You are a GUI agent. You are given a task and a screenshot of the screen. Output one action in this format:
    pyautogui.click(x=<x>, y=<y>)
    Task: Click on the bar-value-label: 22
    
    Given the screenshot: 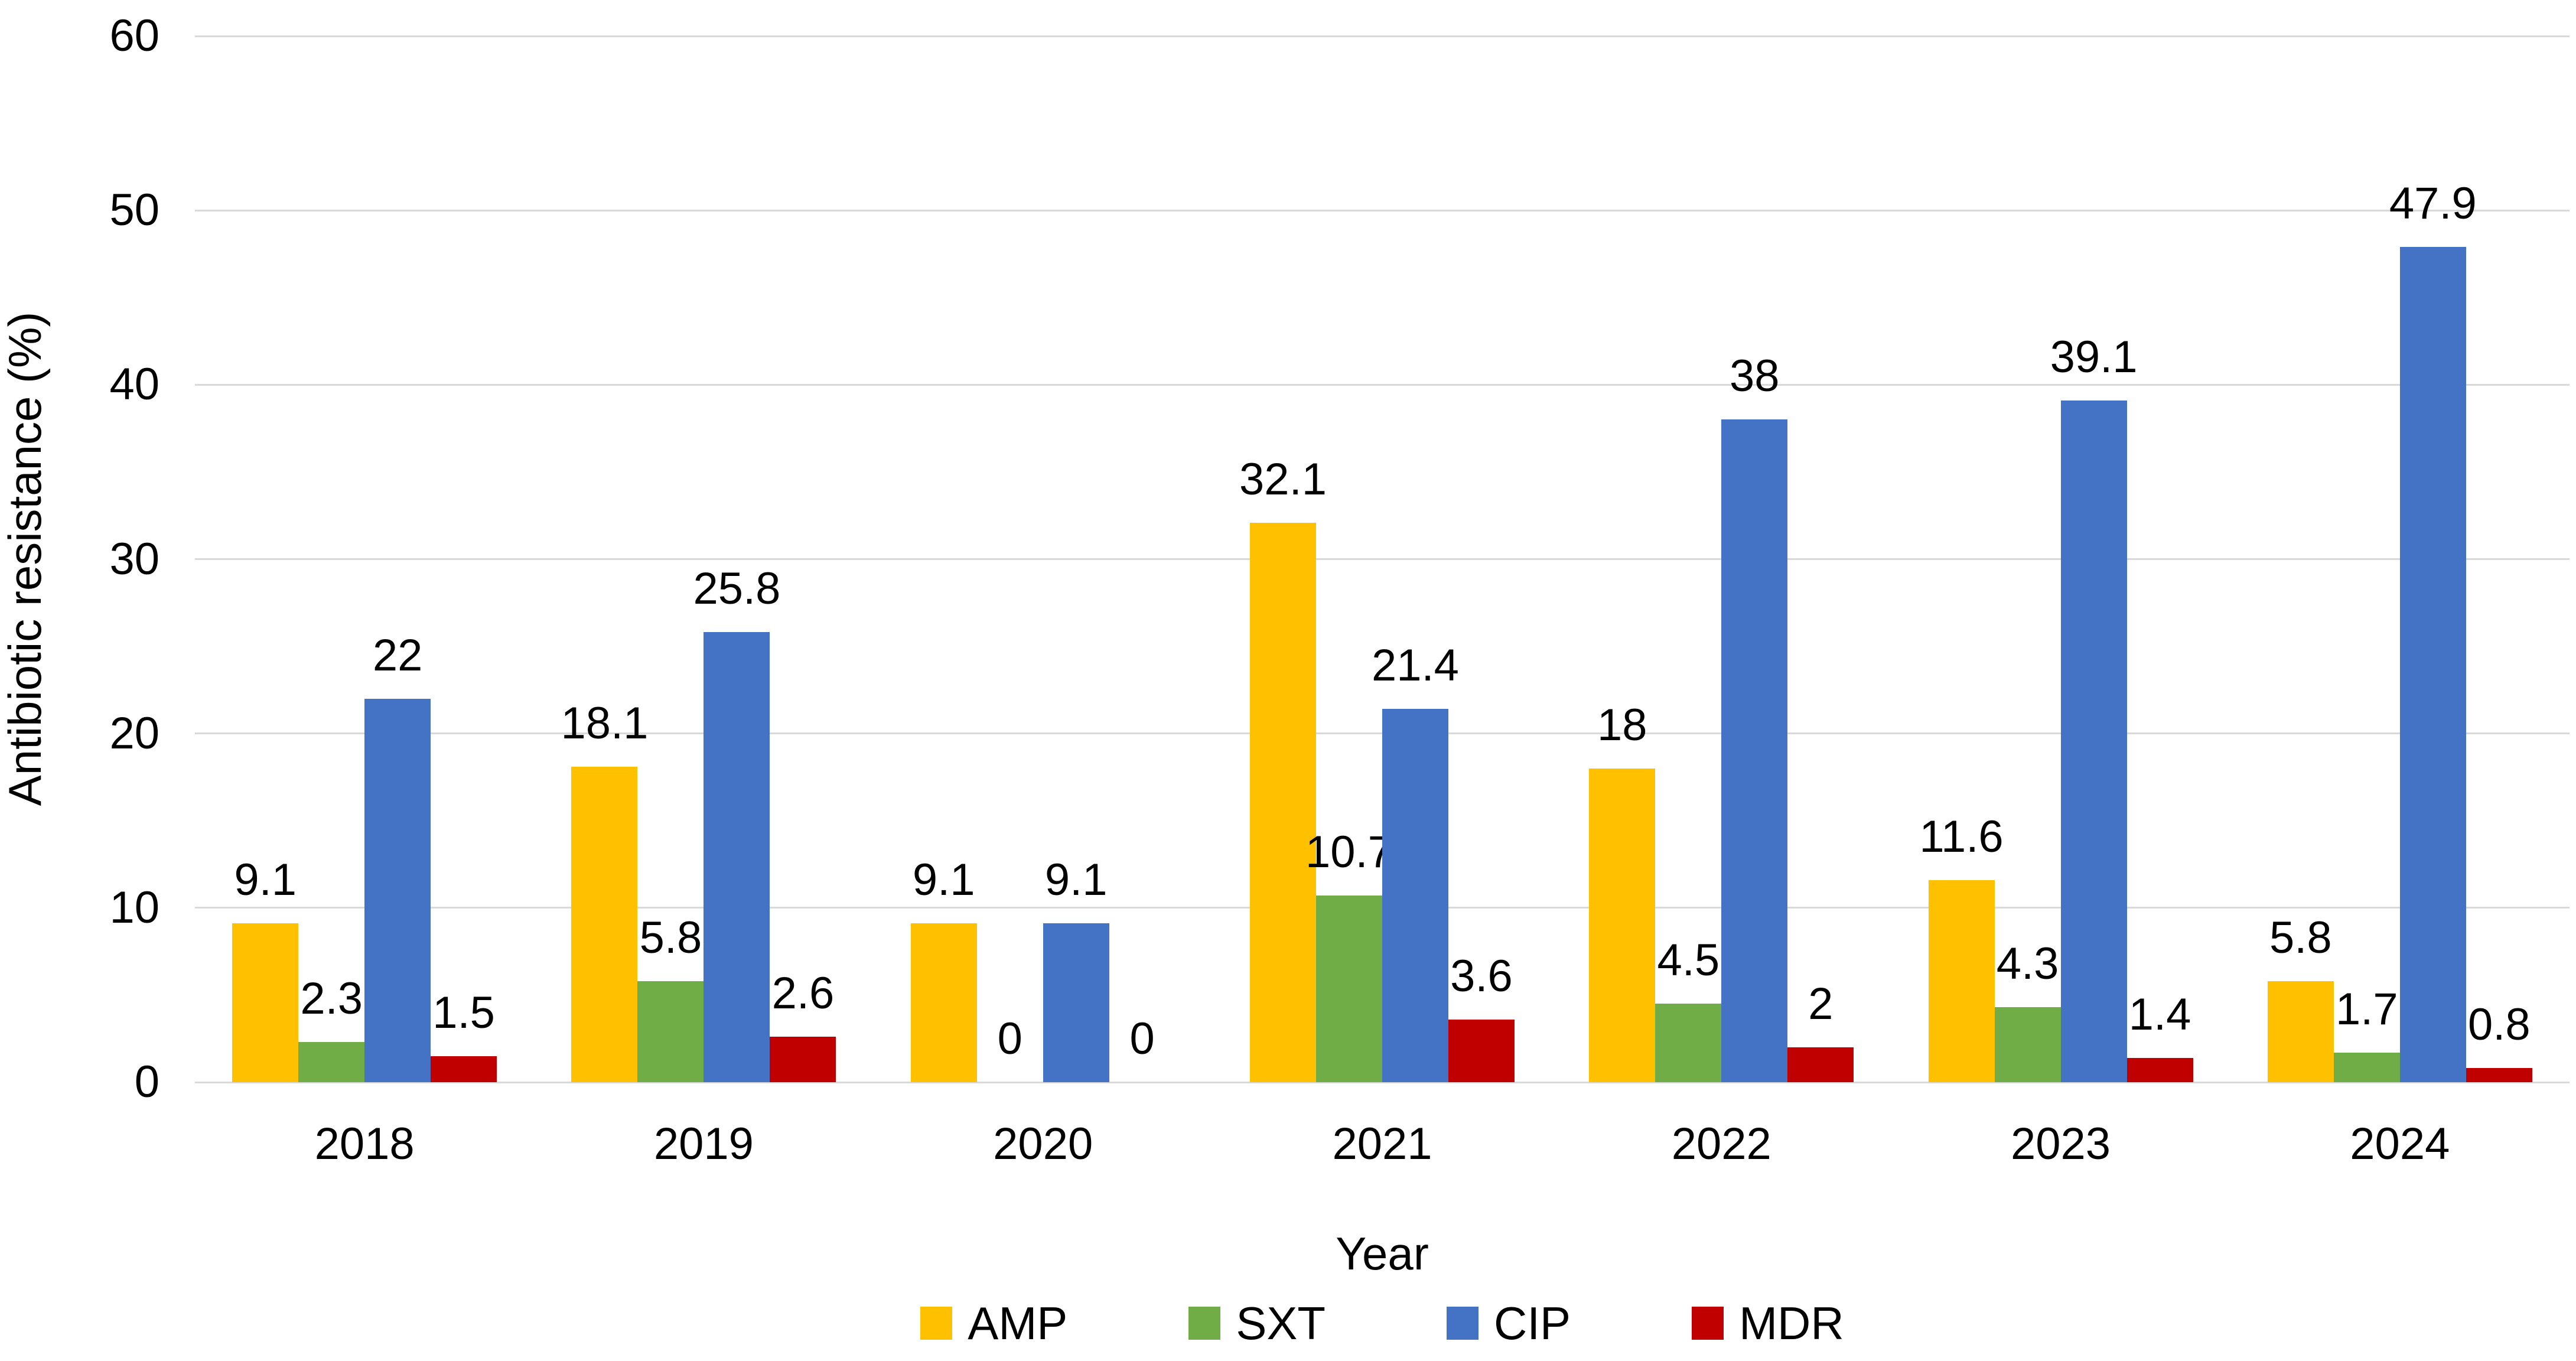 What is the action you would take?
    pyautogui.click(x=397, y=655)
    